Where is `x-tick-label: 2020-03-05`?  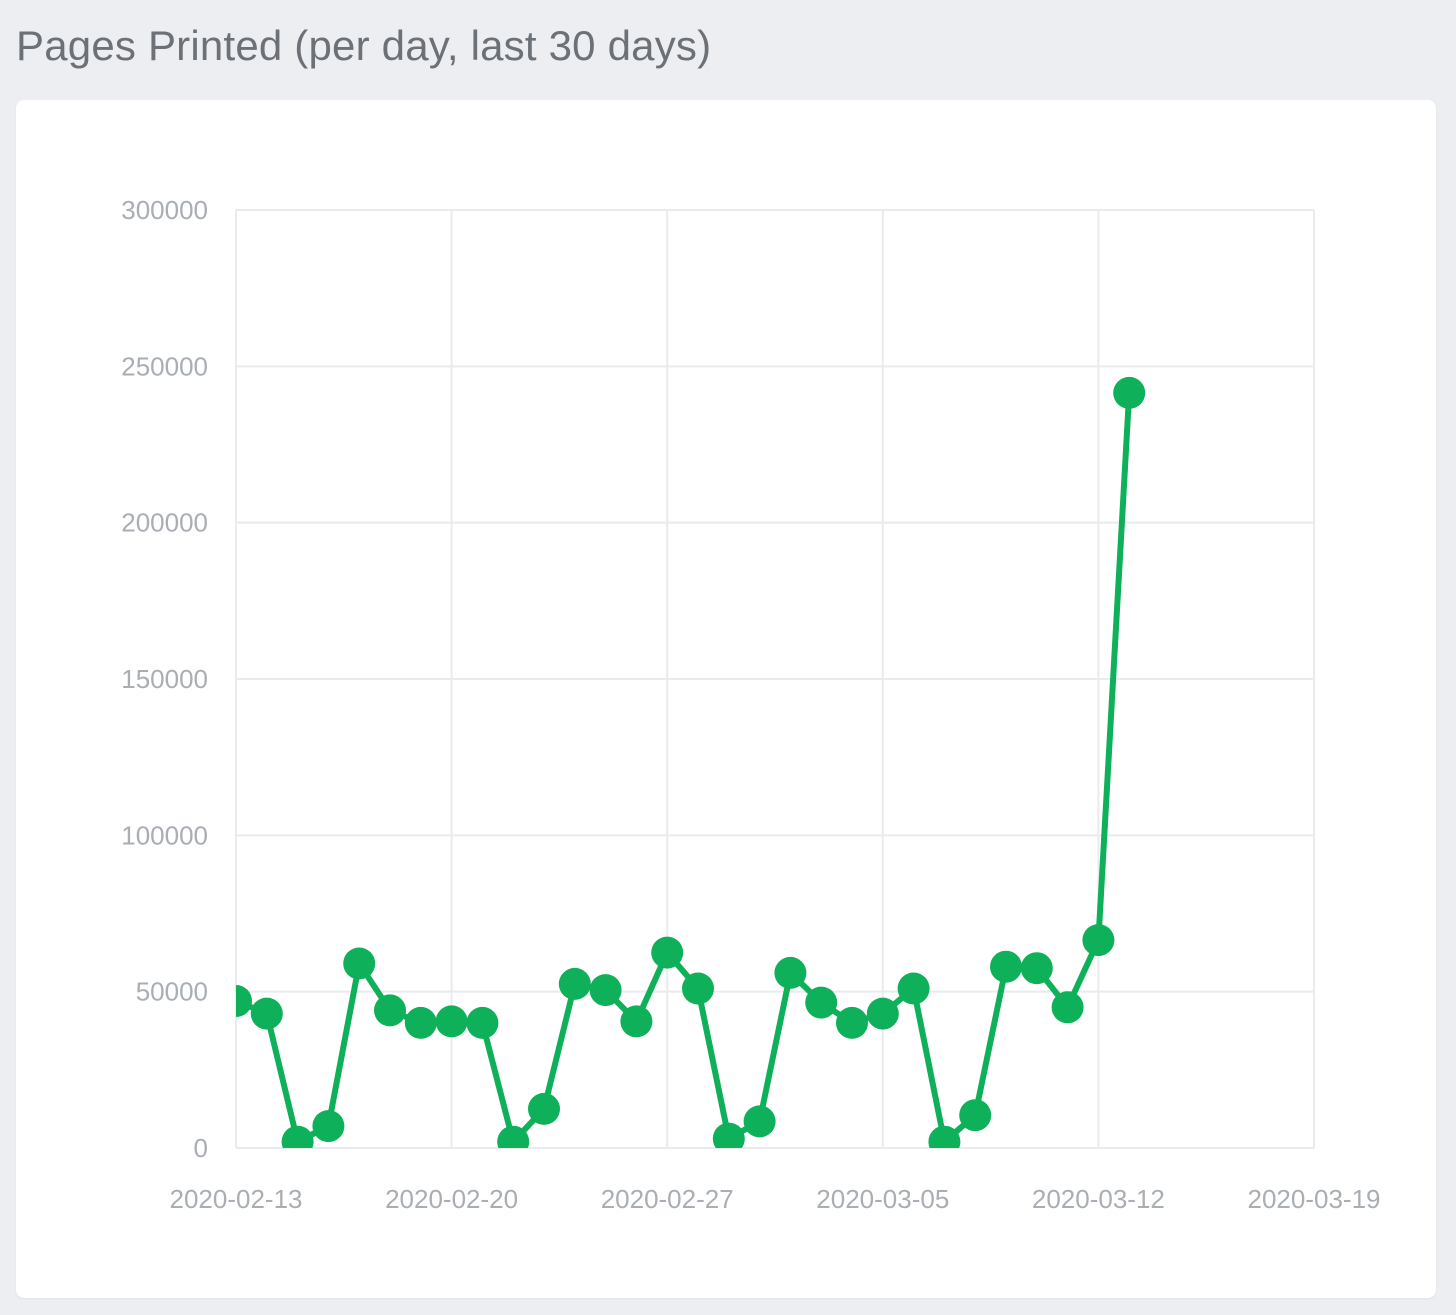
x-tick-label: 2020-03-05 is located at coordinates (882, 1199).